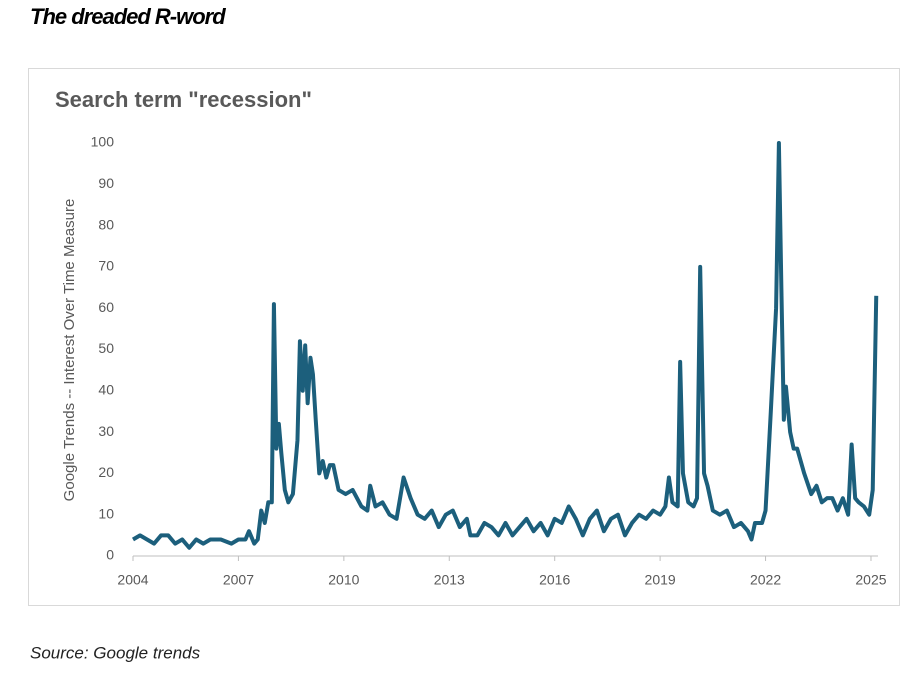 This screenshot has width=910, height=675. What do you see at coordinates (106, 348) in the screenshot?
I see `y-tick-label: 50` at bounding box center [106, 348].